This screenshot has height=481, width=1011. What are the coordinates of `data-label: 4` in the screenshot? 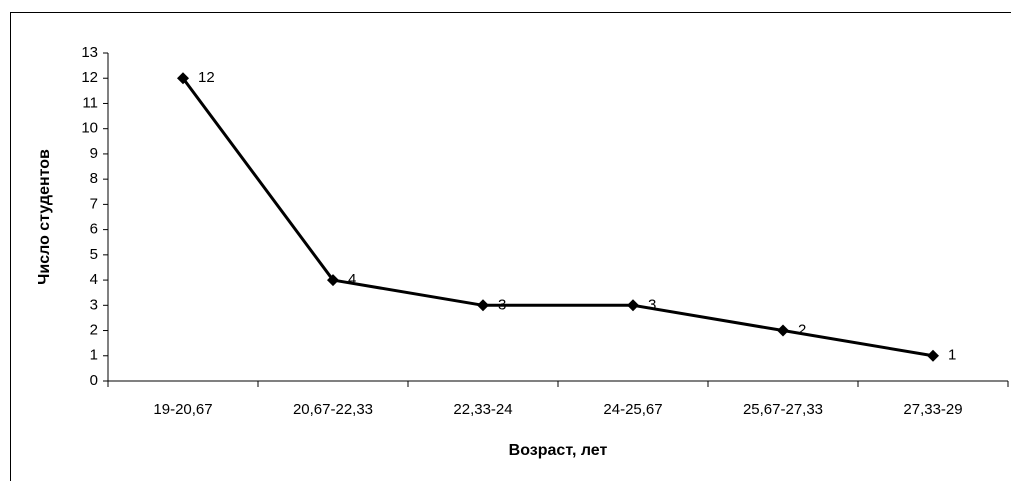 It's located at (352, 279).